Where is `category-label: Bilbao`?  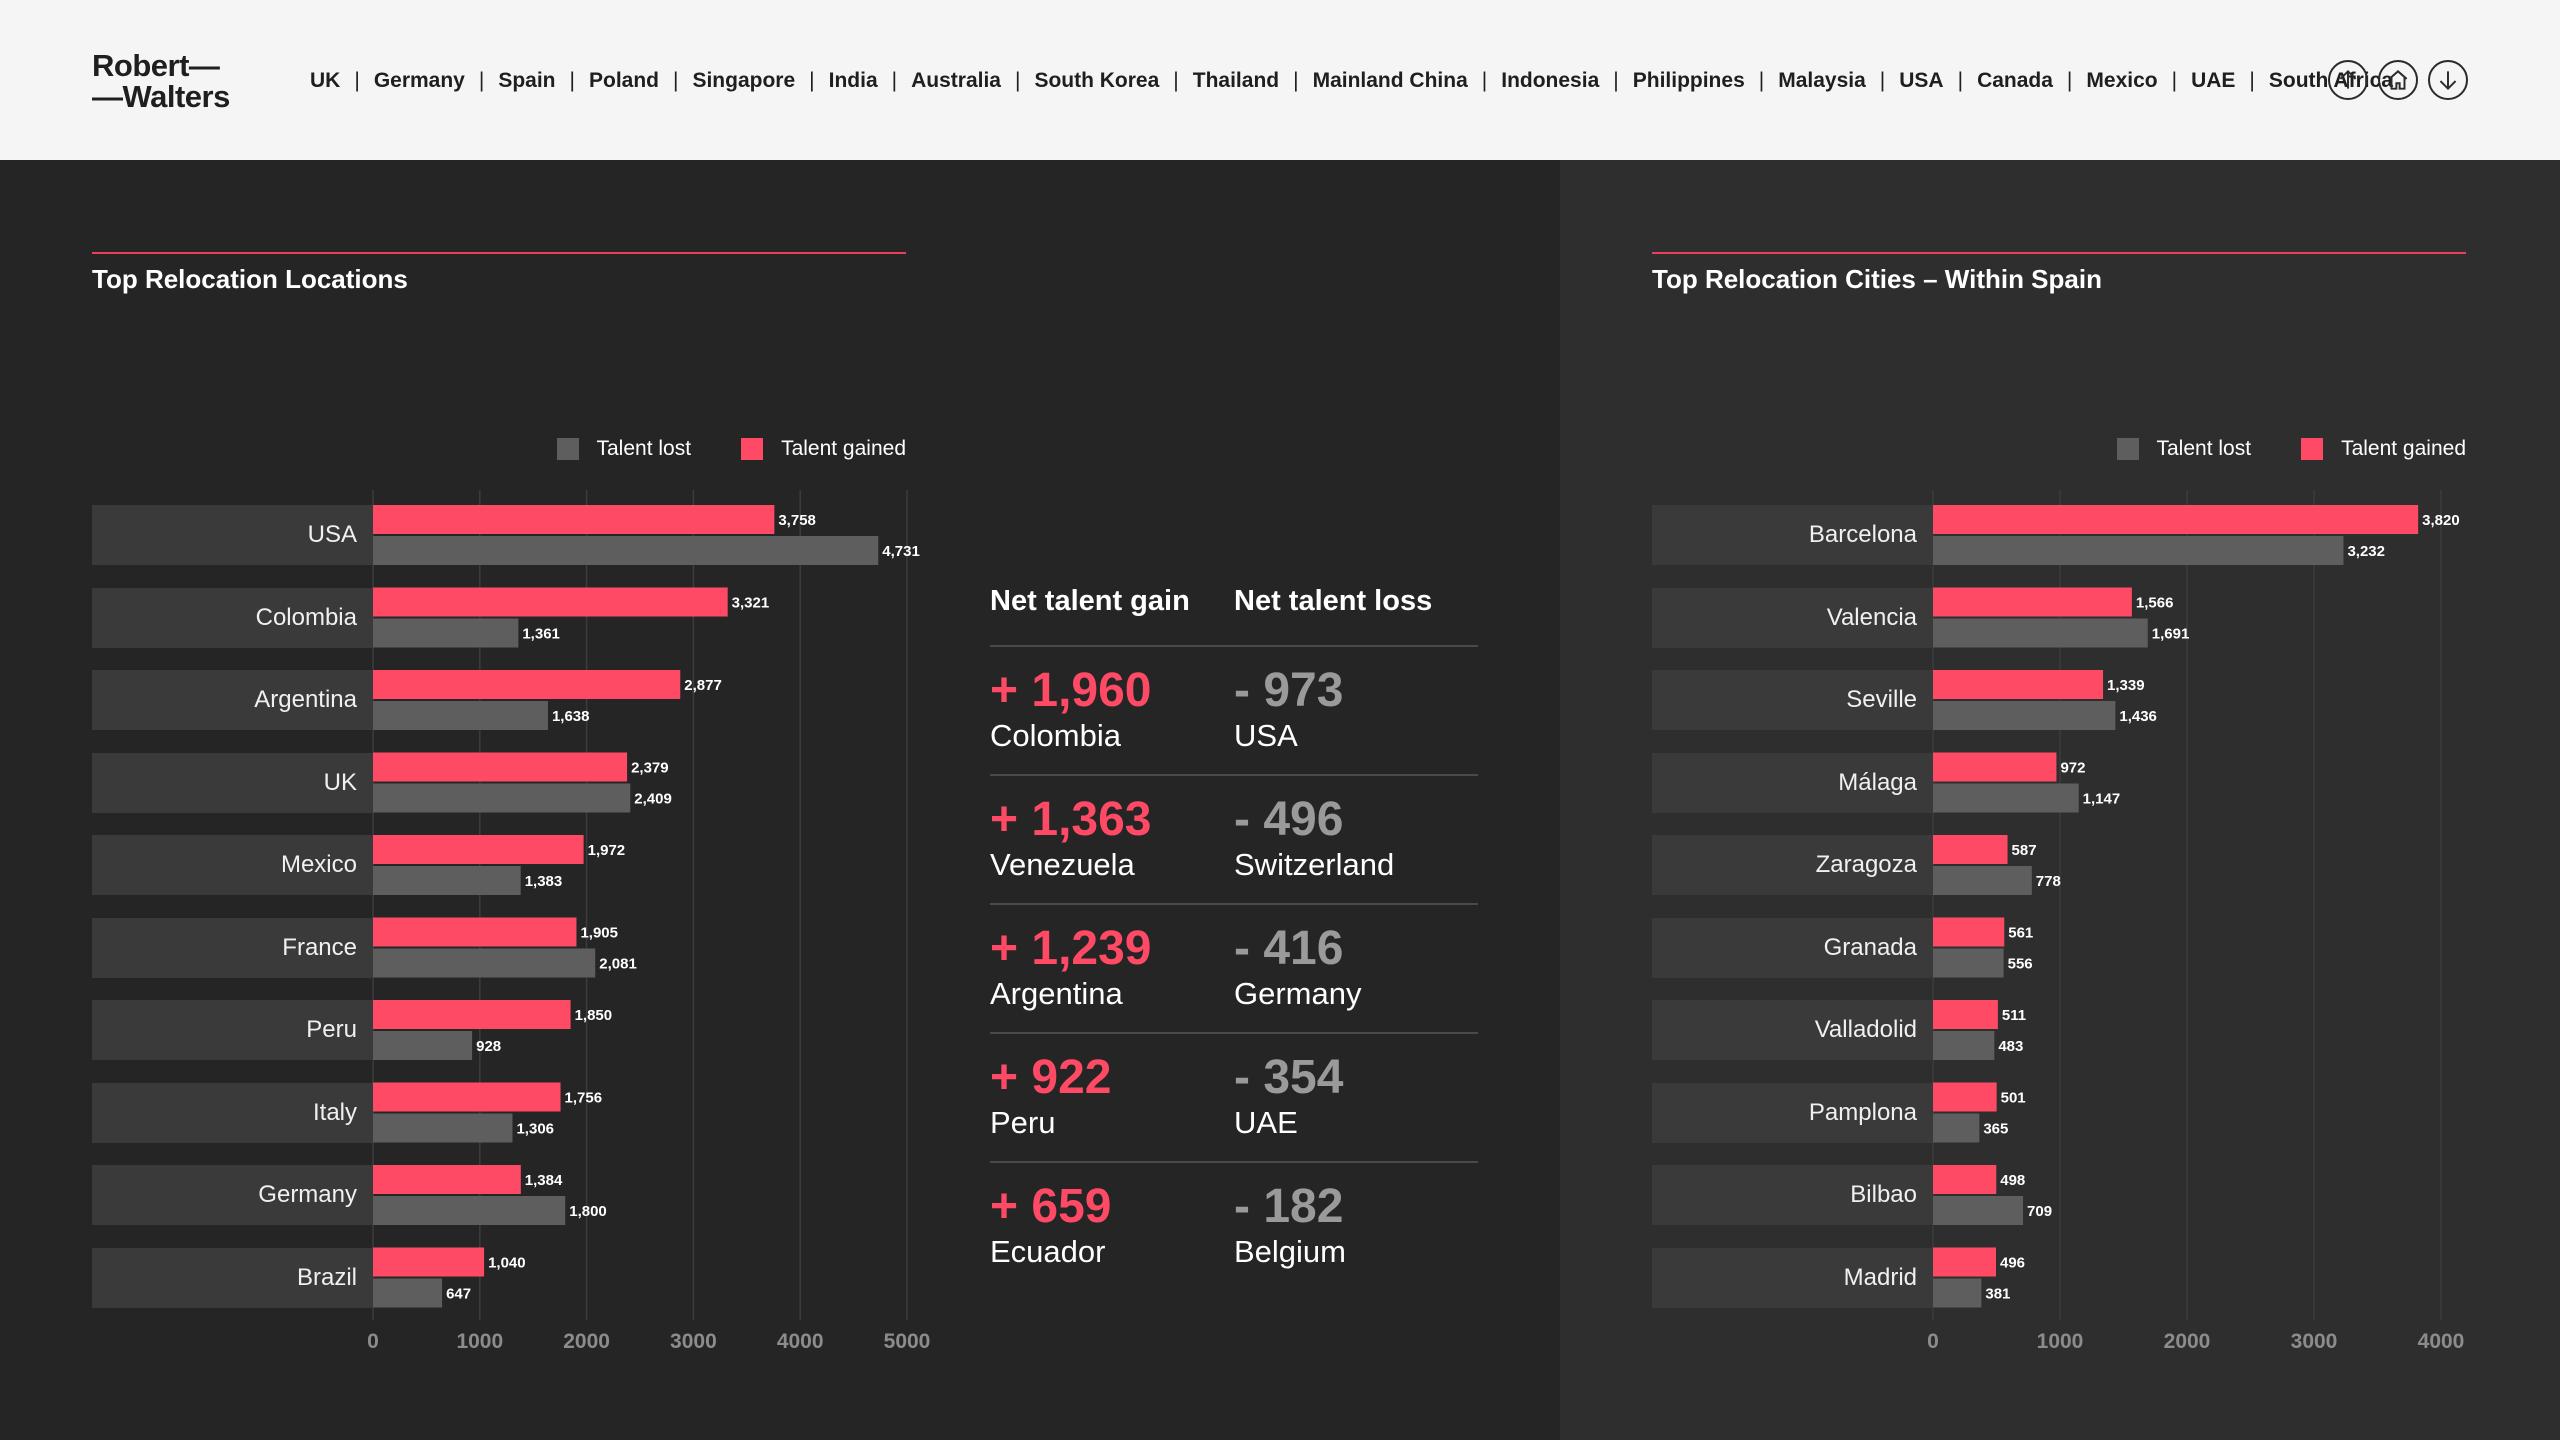
category-label: Bilbao is located at coordinates (1883, 1194).